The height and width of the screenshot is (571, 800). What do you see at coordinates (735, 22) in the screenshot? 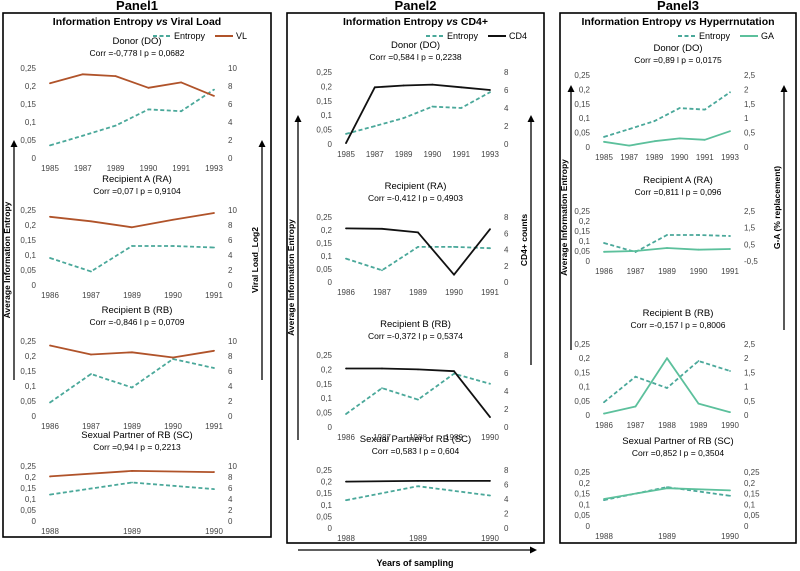
I see `title-part: Hyperrnutation` at bounding box center [735, 22].